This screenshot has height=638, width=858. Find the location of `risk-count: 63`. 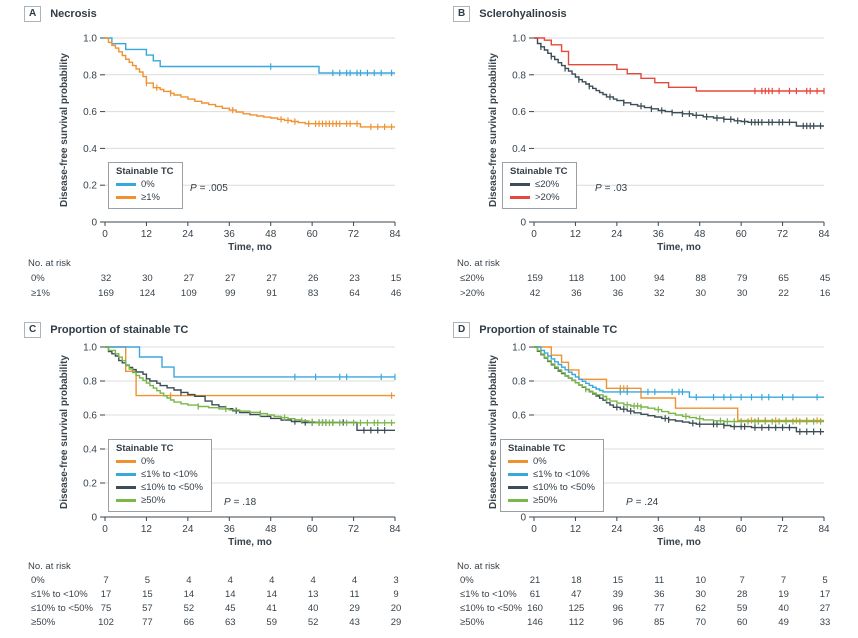

risk-count: 63 is located at coordinates (230, 622).